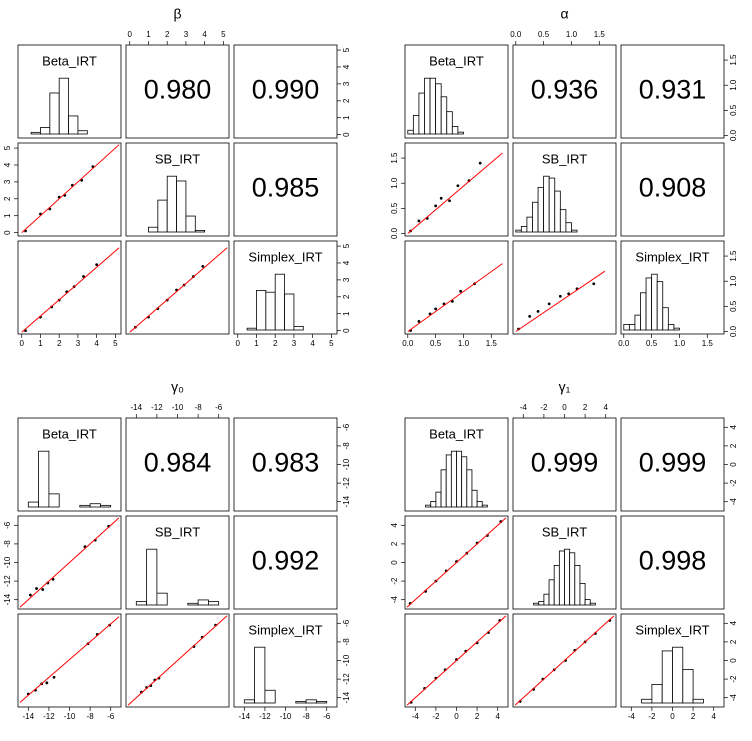 Image resolution: width=752 pixels, height=741 pixels. Describe the element at coordinates (346, 642) in the screenshot. I see `tick-label: -8` at that location.